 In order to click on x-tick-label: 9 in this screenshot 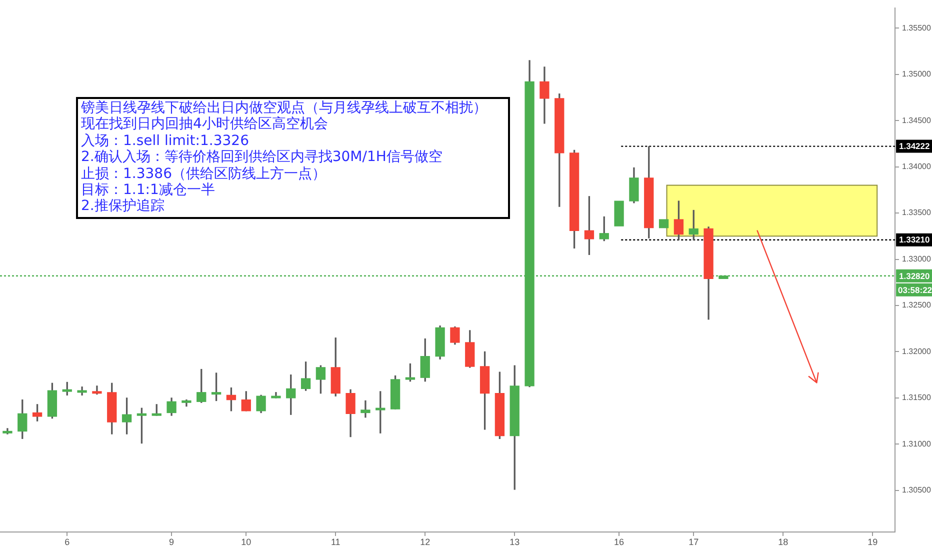, I will do `click(171, 541)`.